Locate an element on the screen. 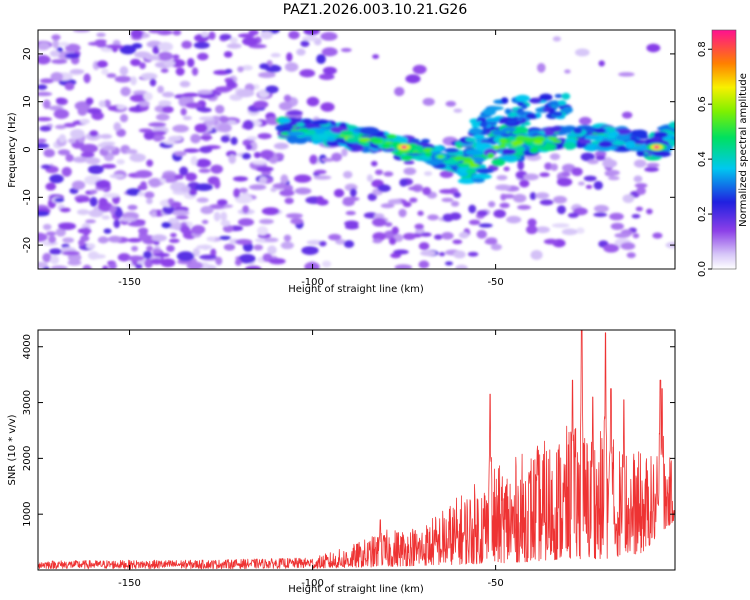 This screenshot has width=750, height=600. snr-x-tick-label: -50 is located at coordinates (495, 583).